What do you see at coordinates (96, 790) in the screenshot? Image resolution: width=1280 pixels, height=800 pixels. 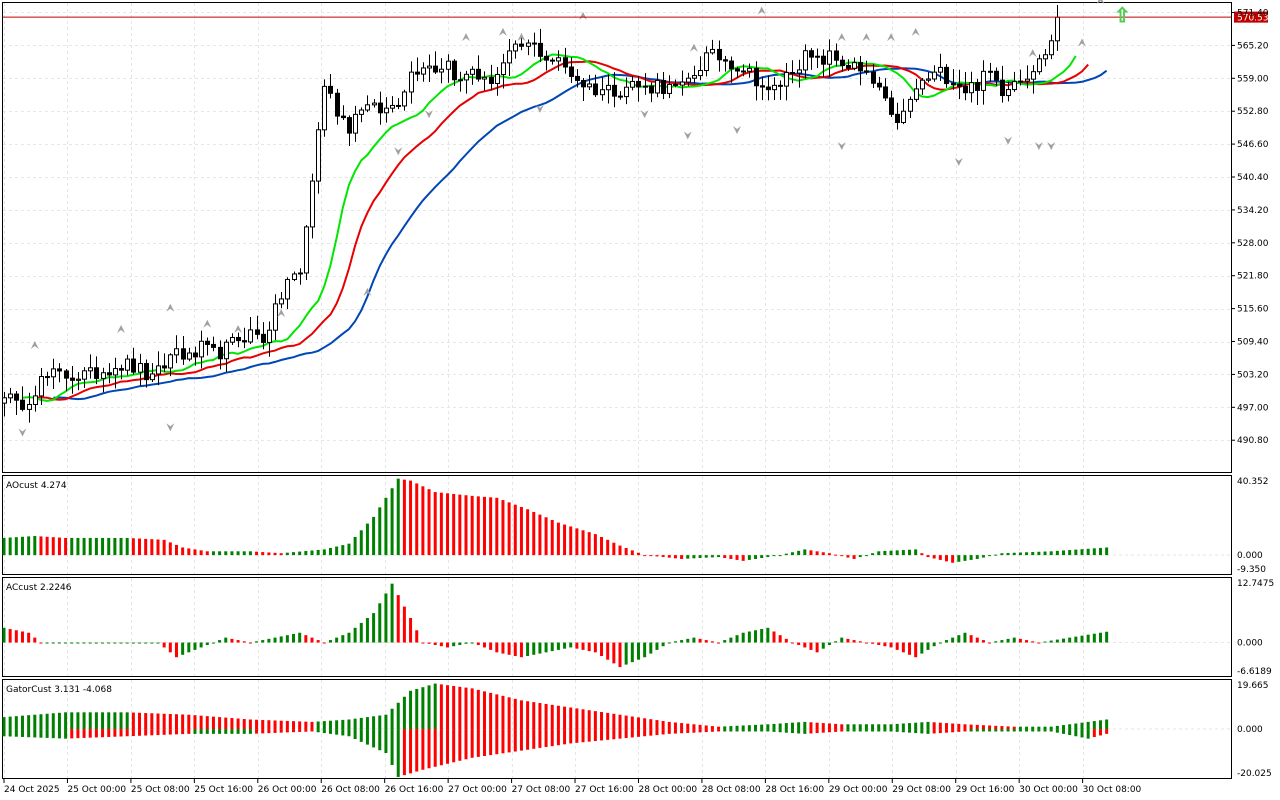 I see `time-tick-label: 25 Oct 00:00` at bounding box center [96, 790].